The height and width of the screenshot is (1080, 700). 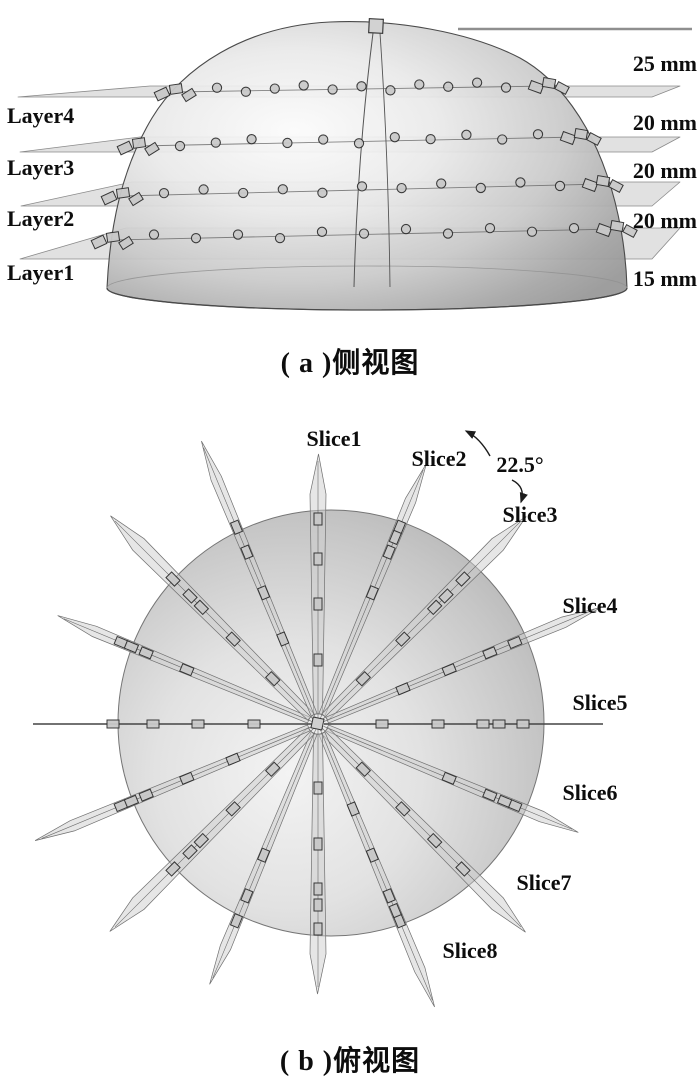 I want to click on slice-label-5: Slice5, so click(x=600, y=702).